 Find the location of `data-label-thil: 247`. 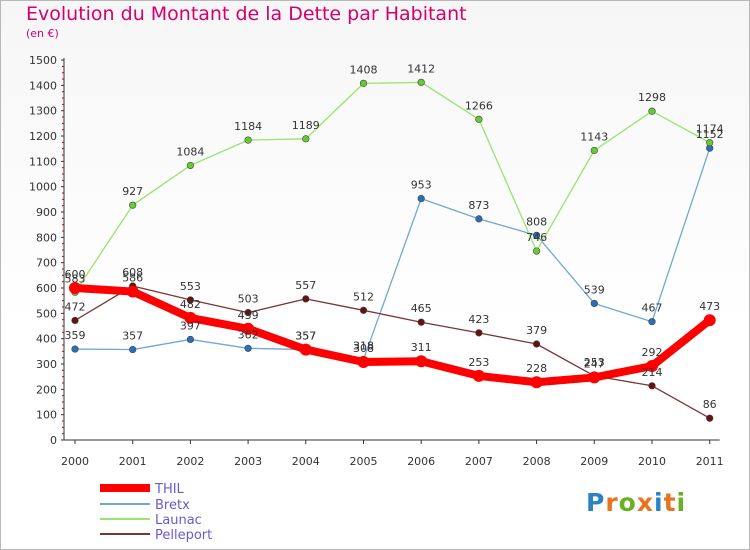

data-label-thil: 247 is located at coordinates (594, 363).